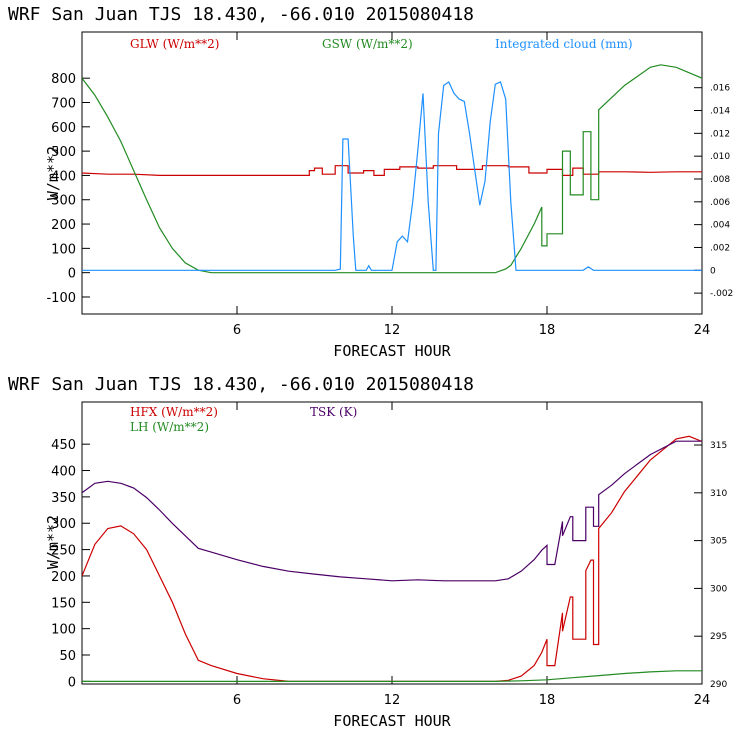  I want to click on y2-tick-label: 305, so click(718, 542).